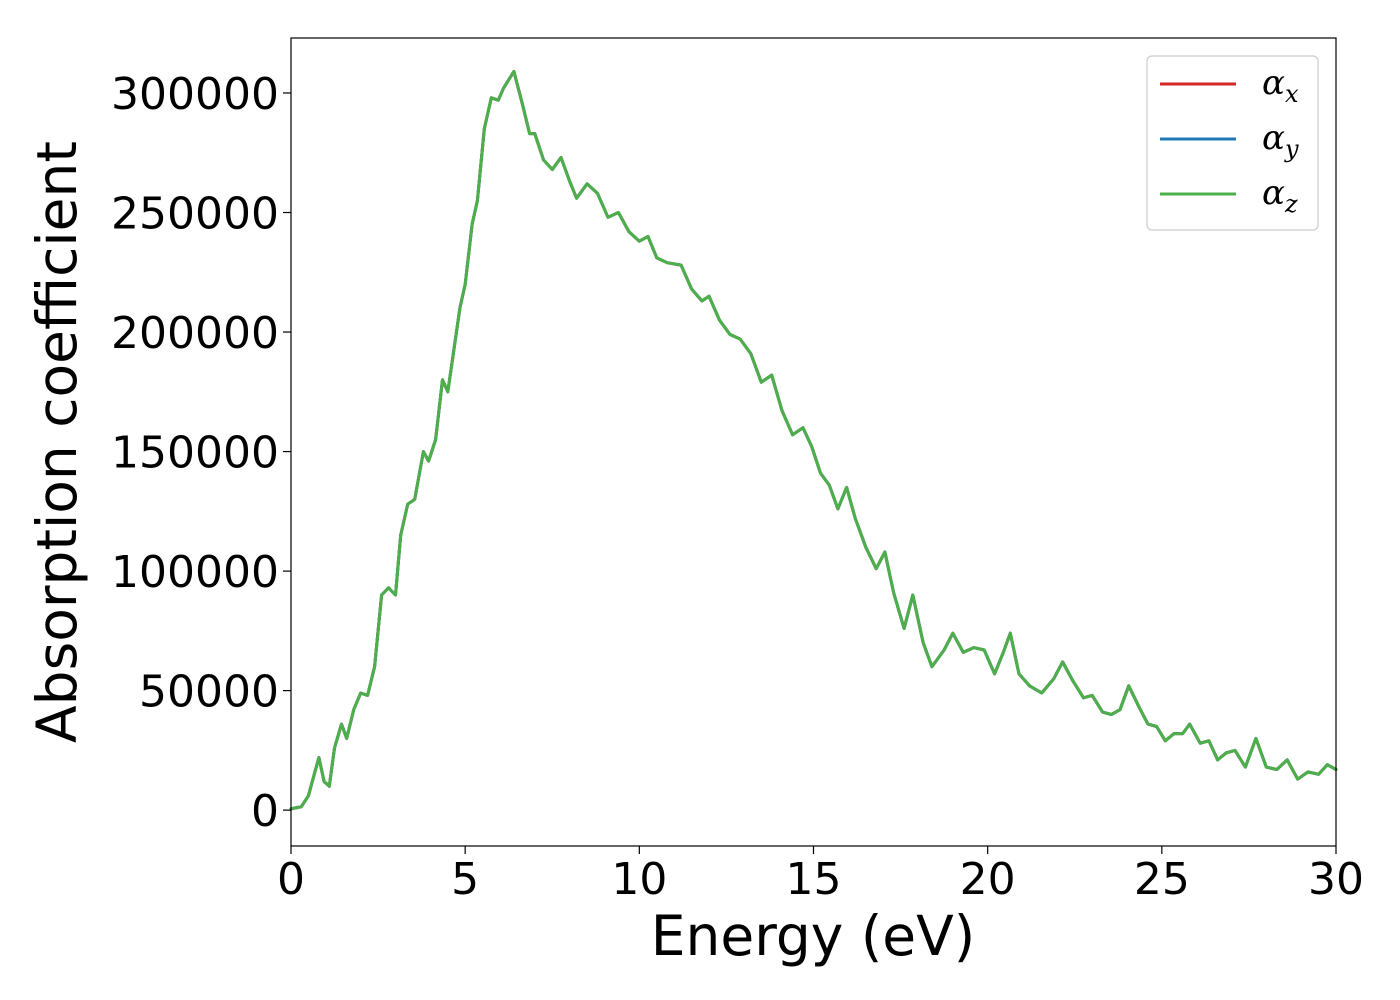 This screenshot has width=1400, height=1000. Describe the element at coordinates (1229, 140) in the screenshot. I see `legend-items: αx αy αz` at that location.